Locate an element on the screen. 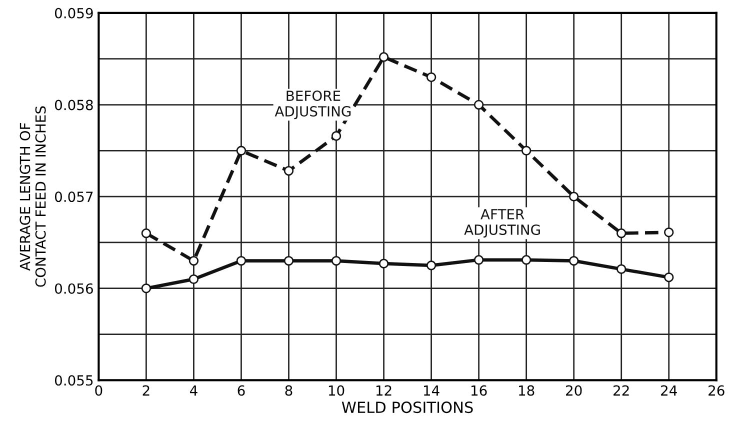 This screenshot has height=432, width=731. x-tick-label: 12 is located at coordinates (384, 390).